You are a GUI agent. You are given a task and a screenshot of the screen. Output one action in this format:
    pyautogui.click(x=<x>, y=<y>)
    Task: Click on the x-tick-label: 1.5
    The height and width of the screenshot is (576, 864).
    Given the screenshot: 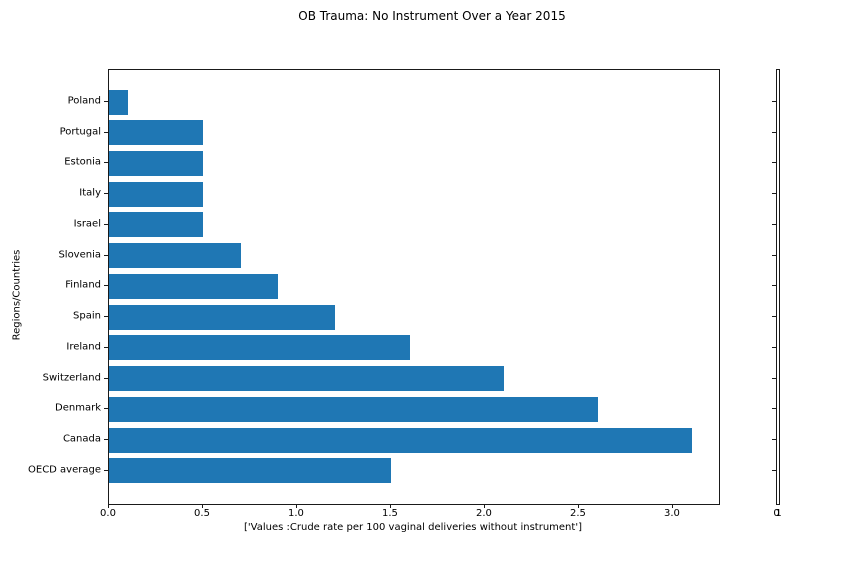 What is the action you would take?
    pyautogui.click(x=390, y=513)
    